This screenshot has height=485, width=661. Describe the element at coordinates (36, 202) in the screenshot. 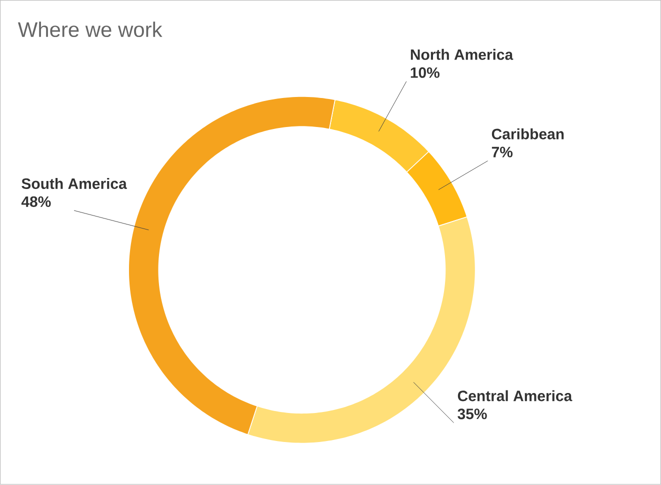

I see `data-label: 48%` at that location.